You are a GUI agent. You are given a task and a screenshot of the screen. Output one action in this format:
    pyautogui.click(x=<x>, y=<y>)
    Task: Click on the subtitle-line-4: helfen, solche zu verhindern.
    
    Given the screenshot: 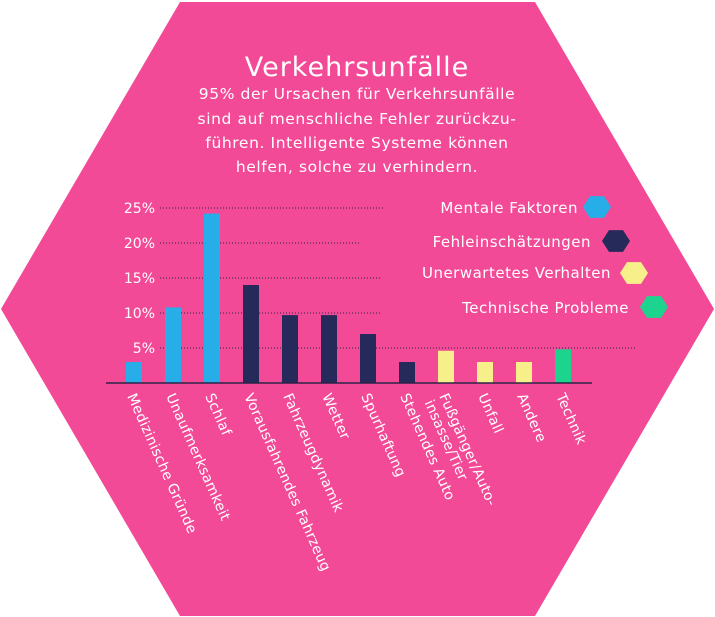 What is the action you would take?
    pyautogui.click(x=357, y=167)
    